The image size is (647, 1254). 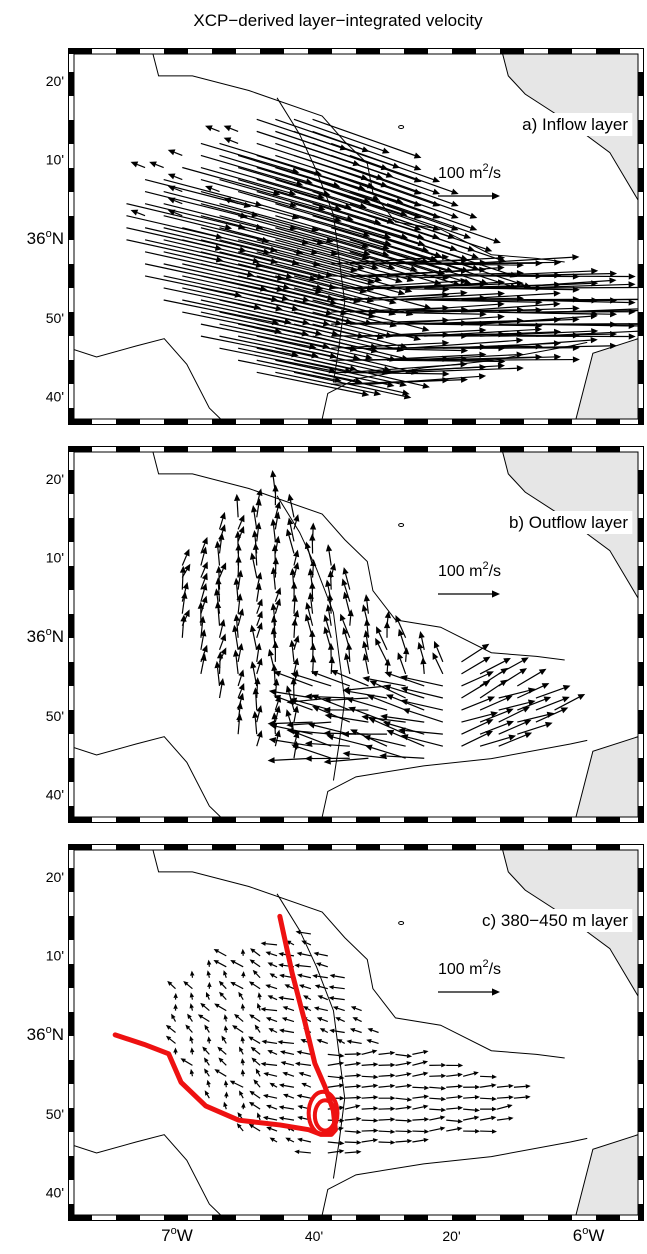 What do you see at coordinates (45, 1034) in the screenshot?
I see `y-tick-label: 36oN` at bounding box center [45, 1034].